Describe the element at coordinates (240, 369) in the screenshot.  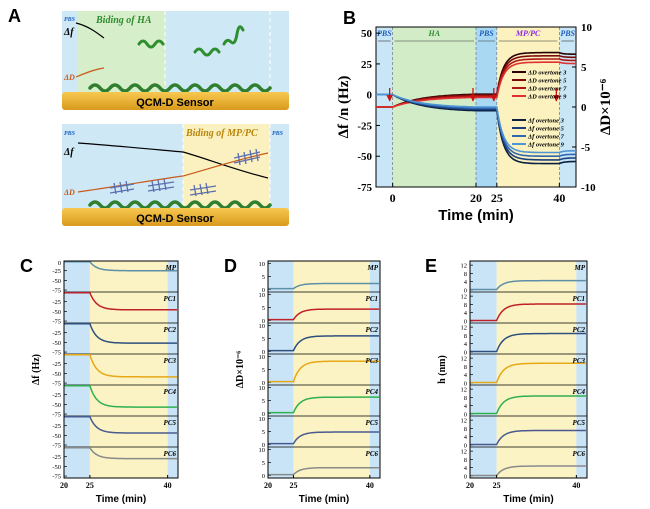
I see `y-axis-title: ΔD×10⁻⁶` at that location.